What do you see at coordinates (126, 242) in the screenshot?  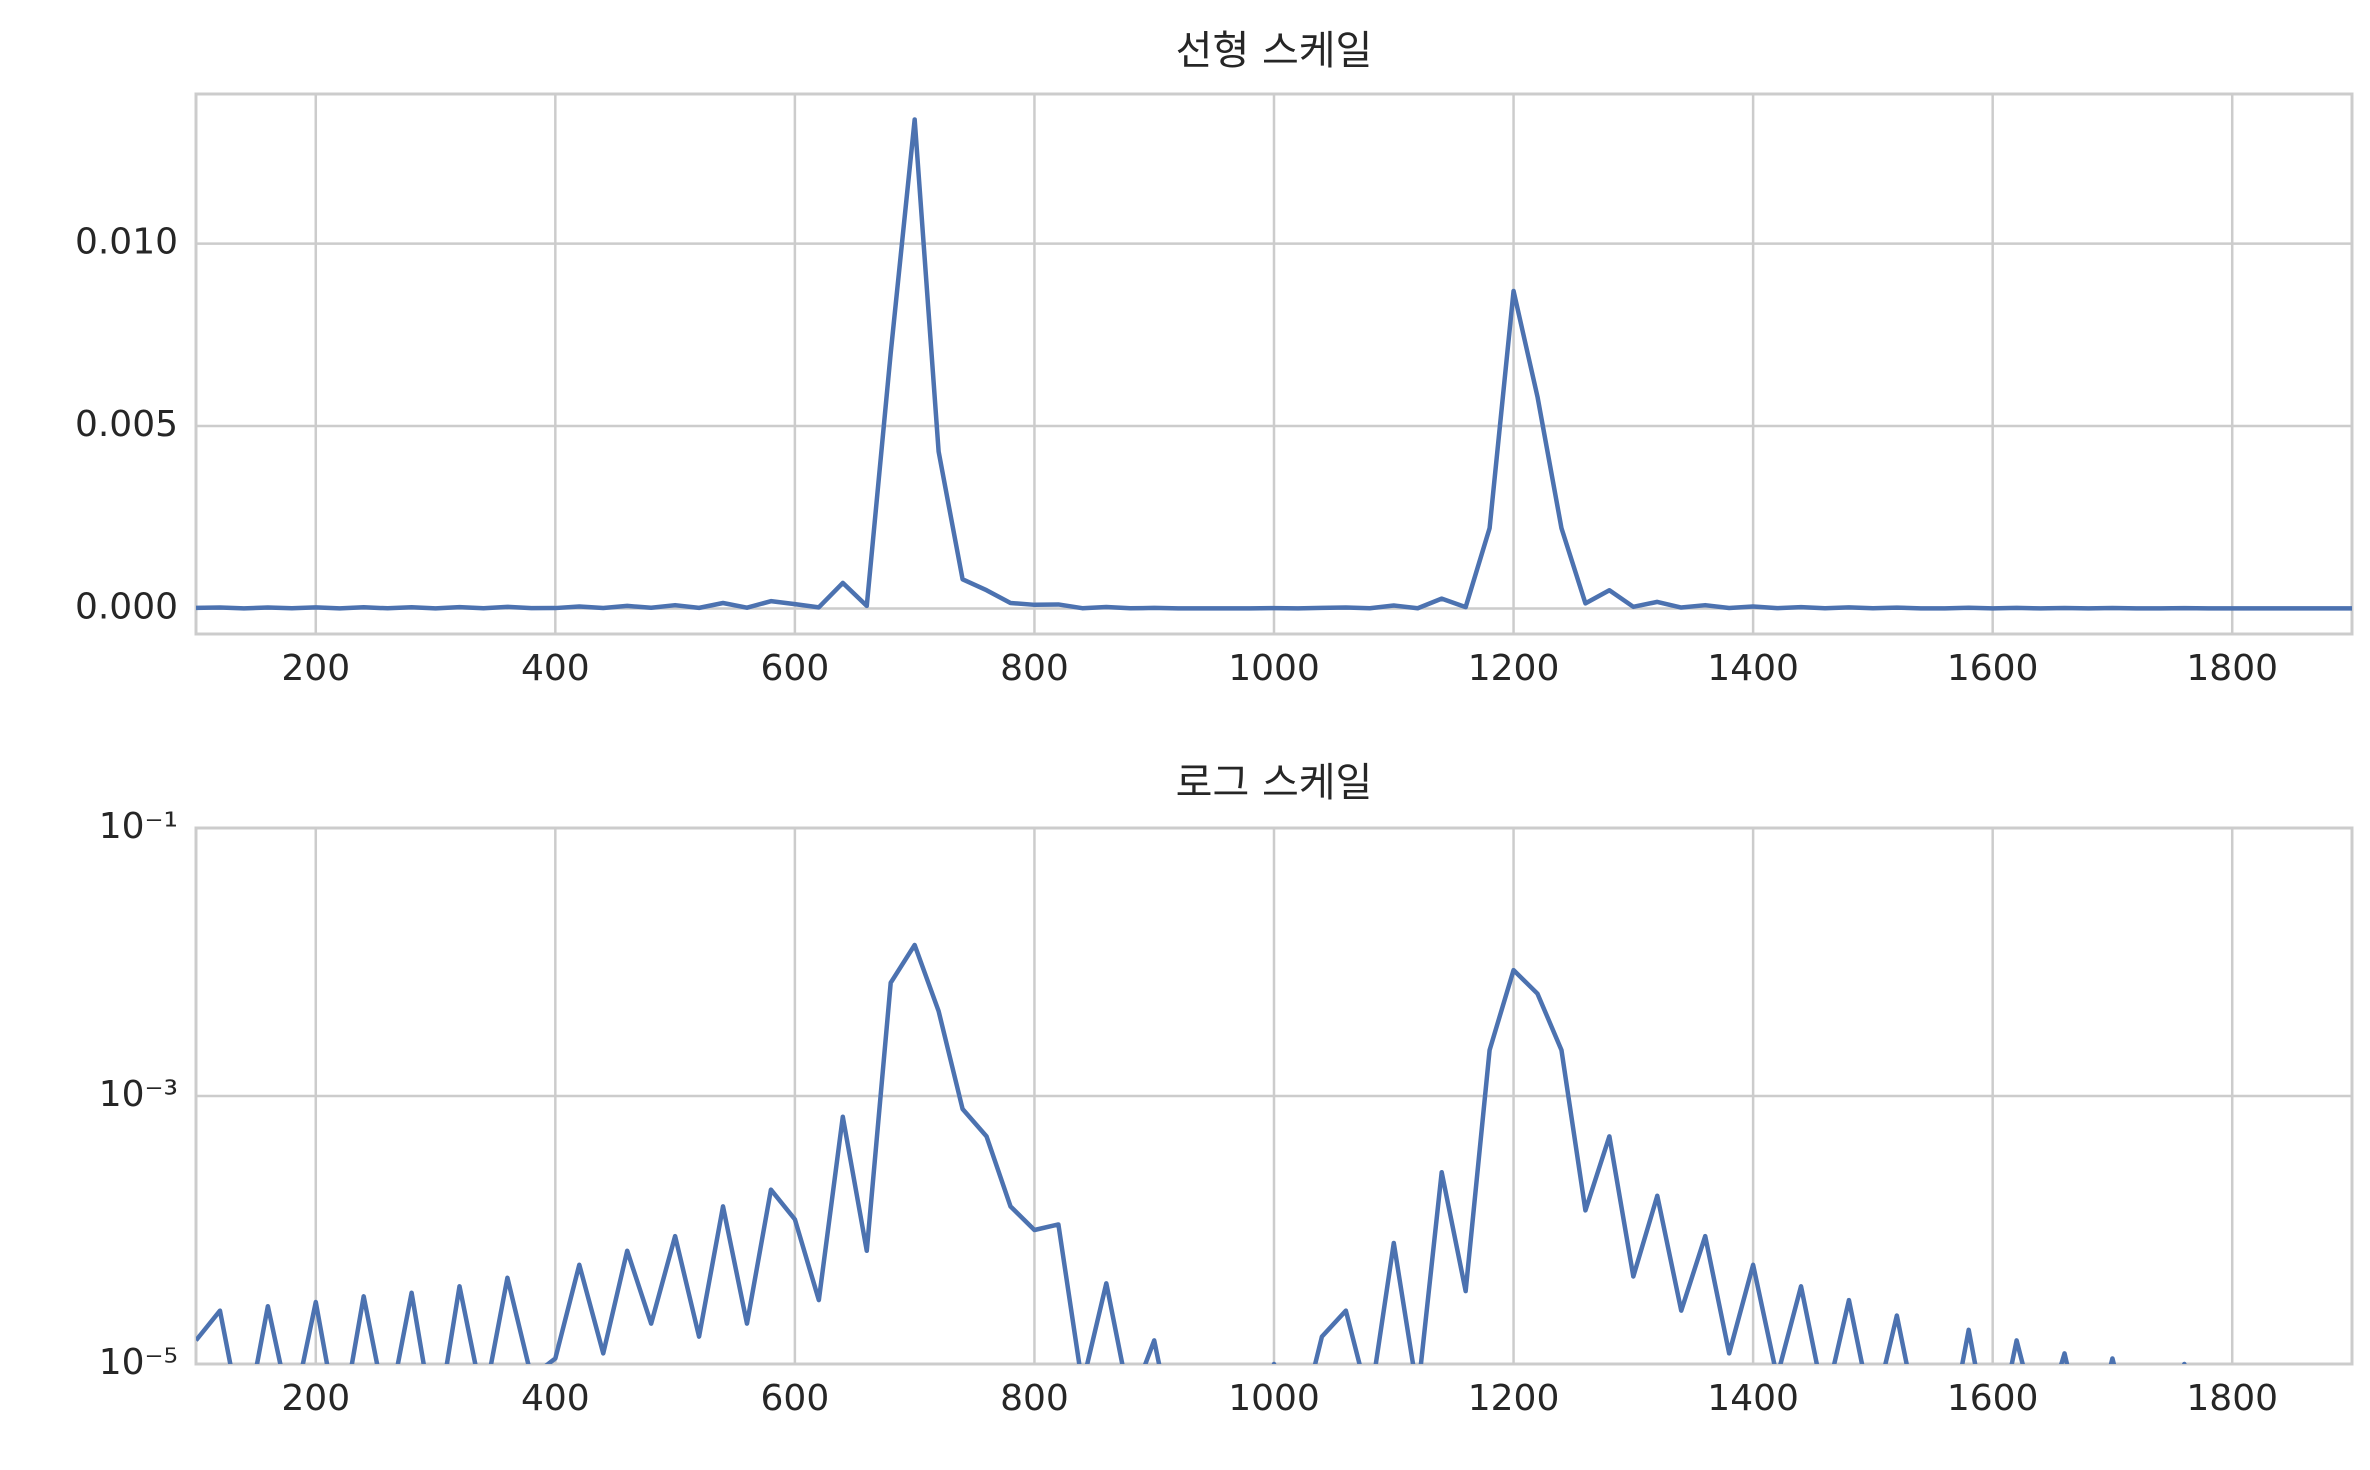 I see `y-tick-label: 0.010` at bounding box center [126, 242].